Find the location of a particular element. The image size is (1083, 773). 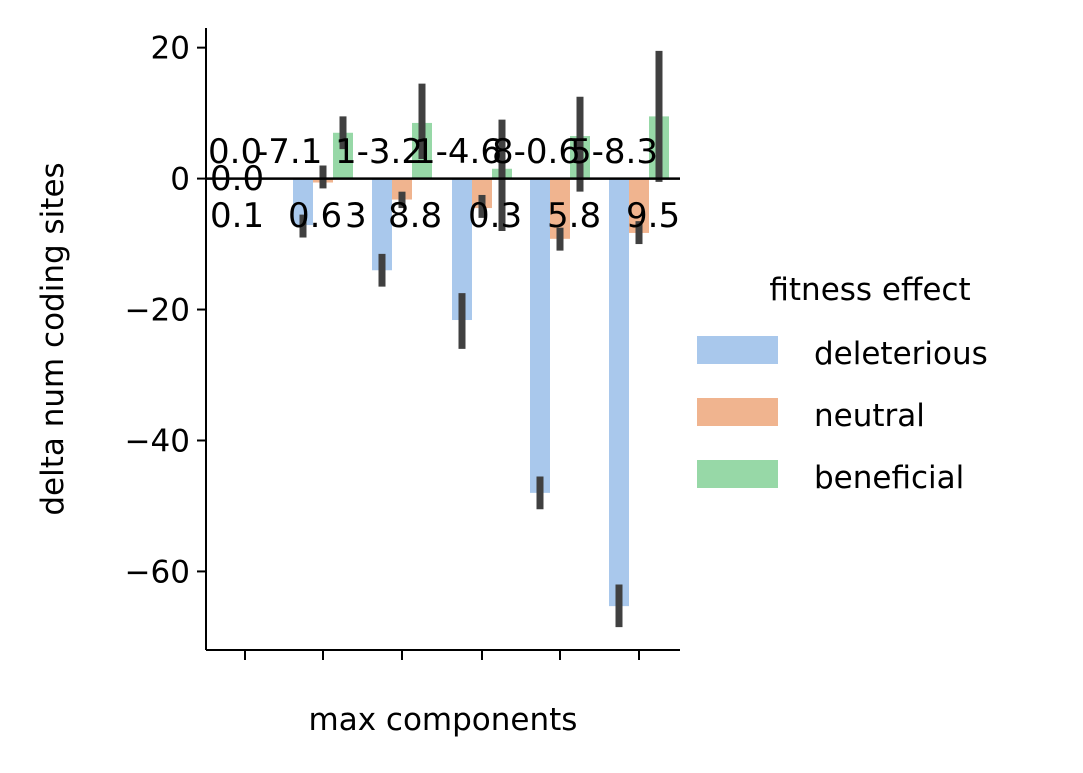

data-label-top: -7.1 is located at coordinates (289, 152).